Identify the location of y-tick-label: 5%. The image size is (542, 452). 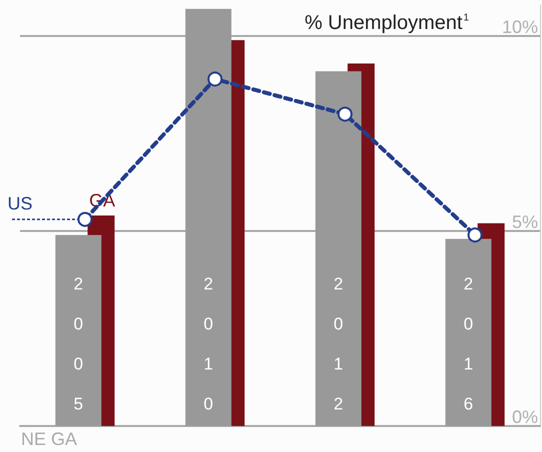
(525, 222).